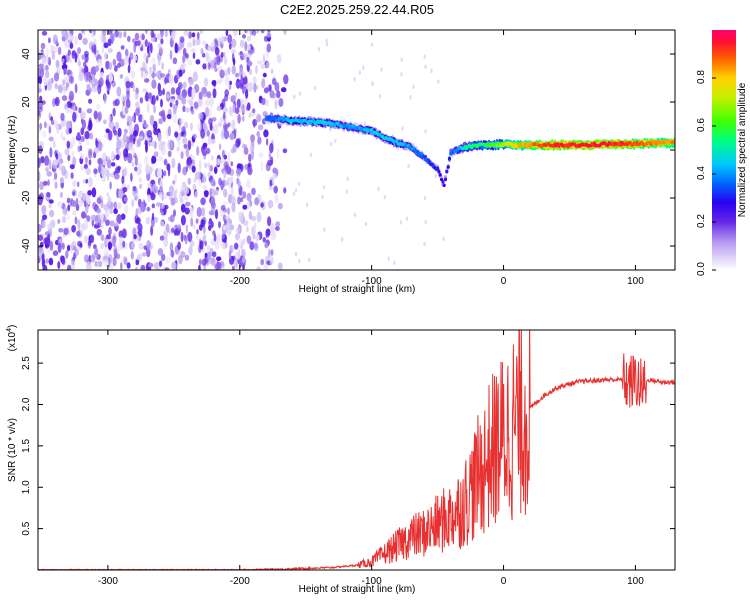  What do you see at coordinates (504, 581) in the screenshot?
I see `x-tick-label: 0` at bounding box center [504, 581].